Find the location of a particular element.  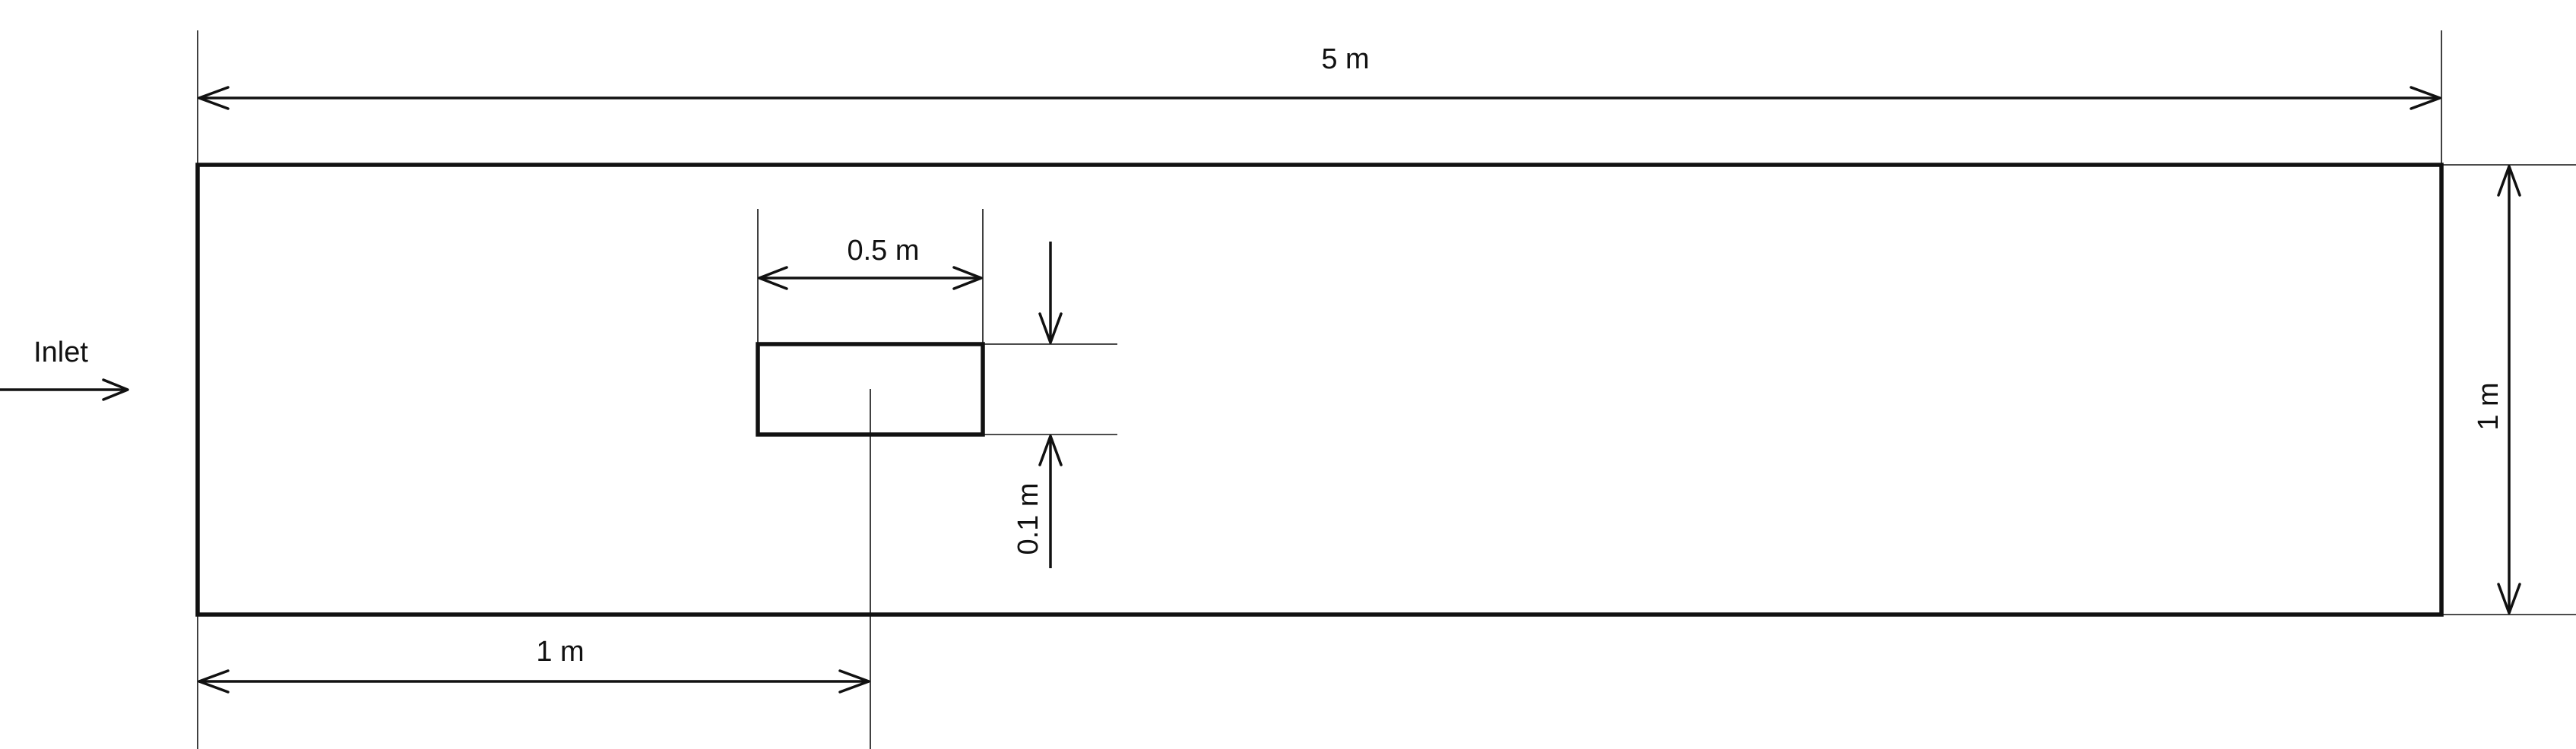

channel-height-dimension is located at coordinates (2509, 390).